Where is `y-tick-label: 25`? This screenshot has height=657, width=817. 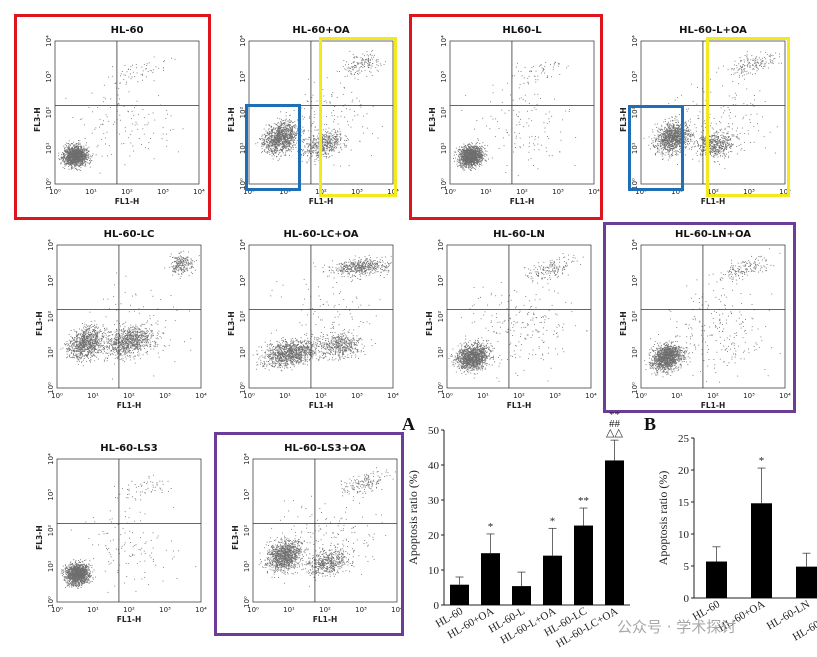
y-tick-label: 25 is located at coordinates (684, 439).